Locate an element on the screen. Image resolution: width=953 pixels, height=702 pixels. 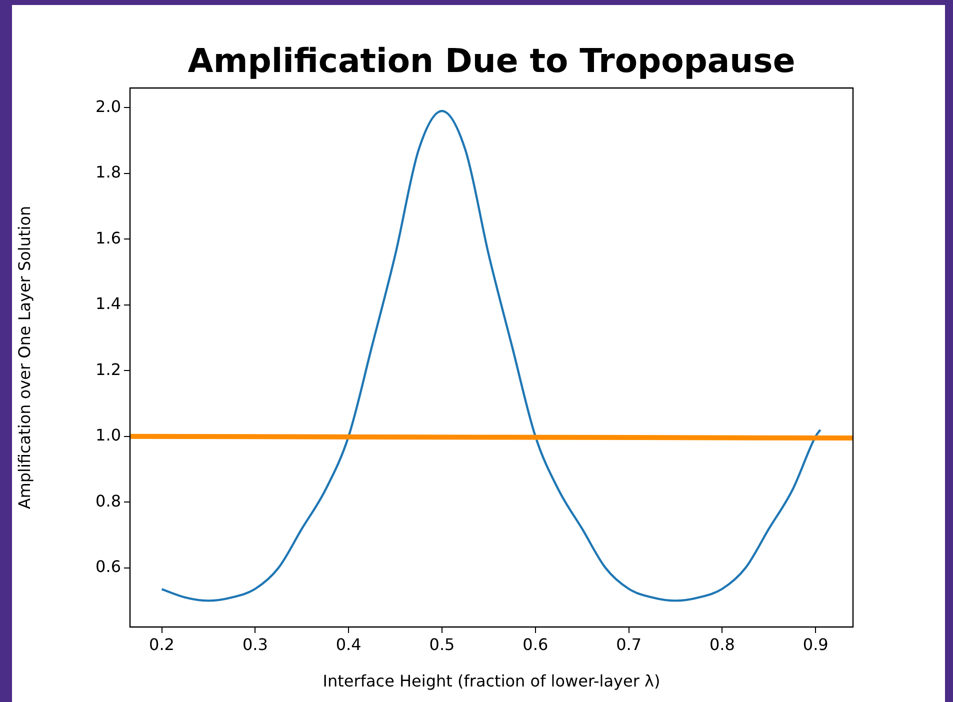
y-tick-label: 0.6 is located at coordinates (108, 566).